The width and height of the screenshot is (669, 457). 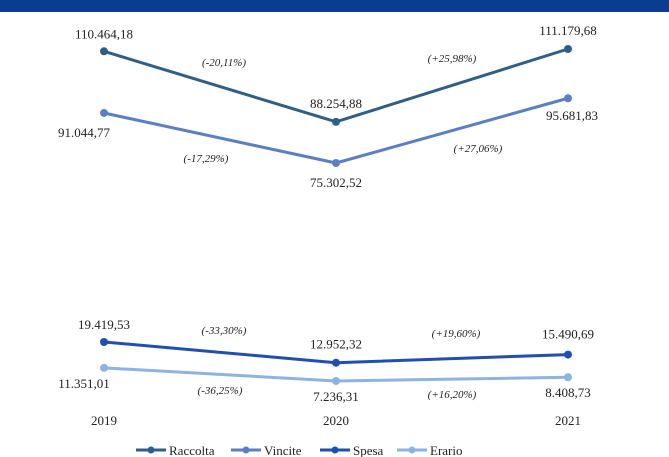 I want to click on change-label-raccolta: (+25,98%), so click(x=452, y=59).